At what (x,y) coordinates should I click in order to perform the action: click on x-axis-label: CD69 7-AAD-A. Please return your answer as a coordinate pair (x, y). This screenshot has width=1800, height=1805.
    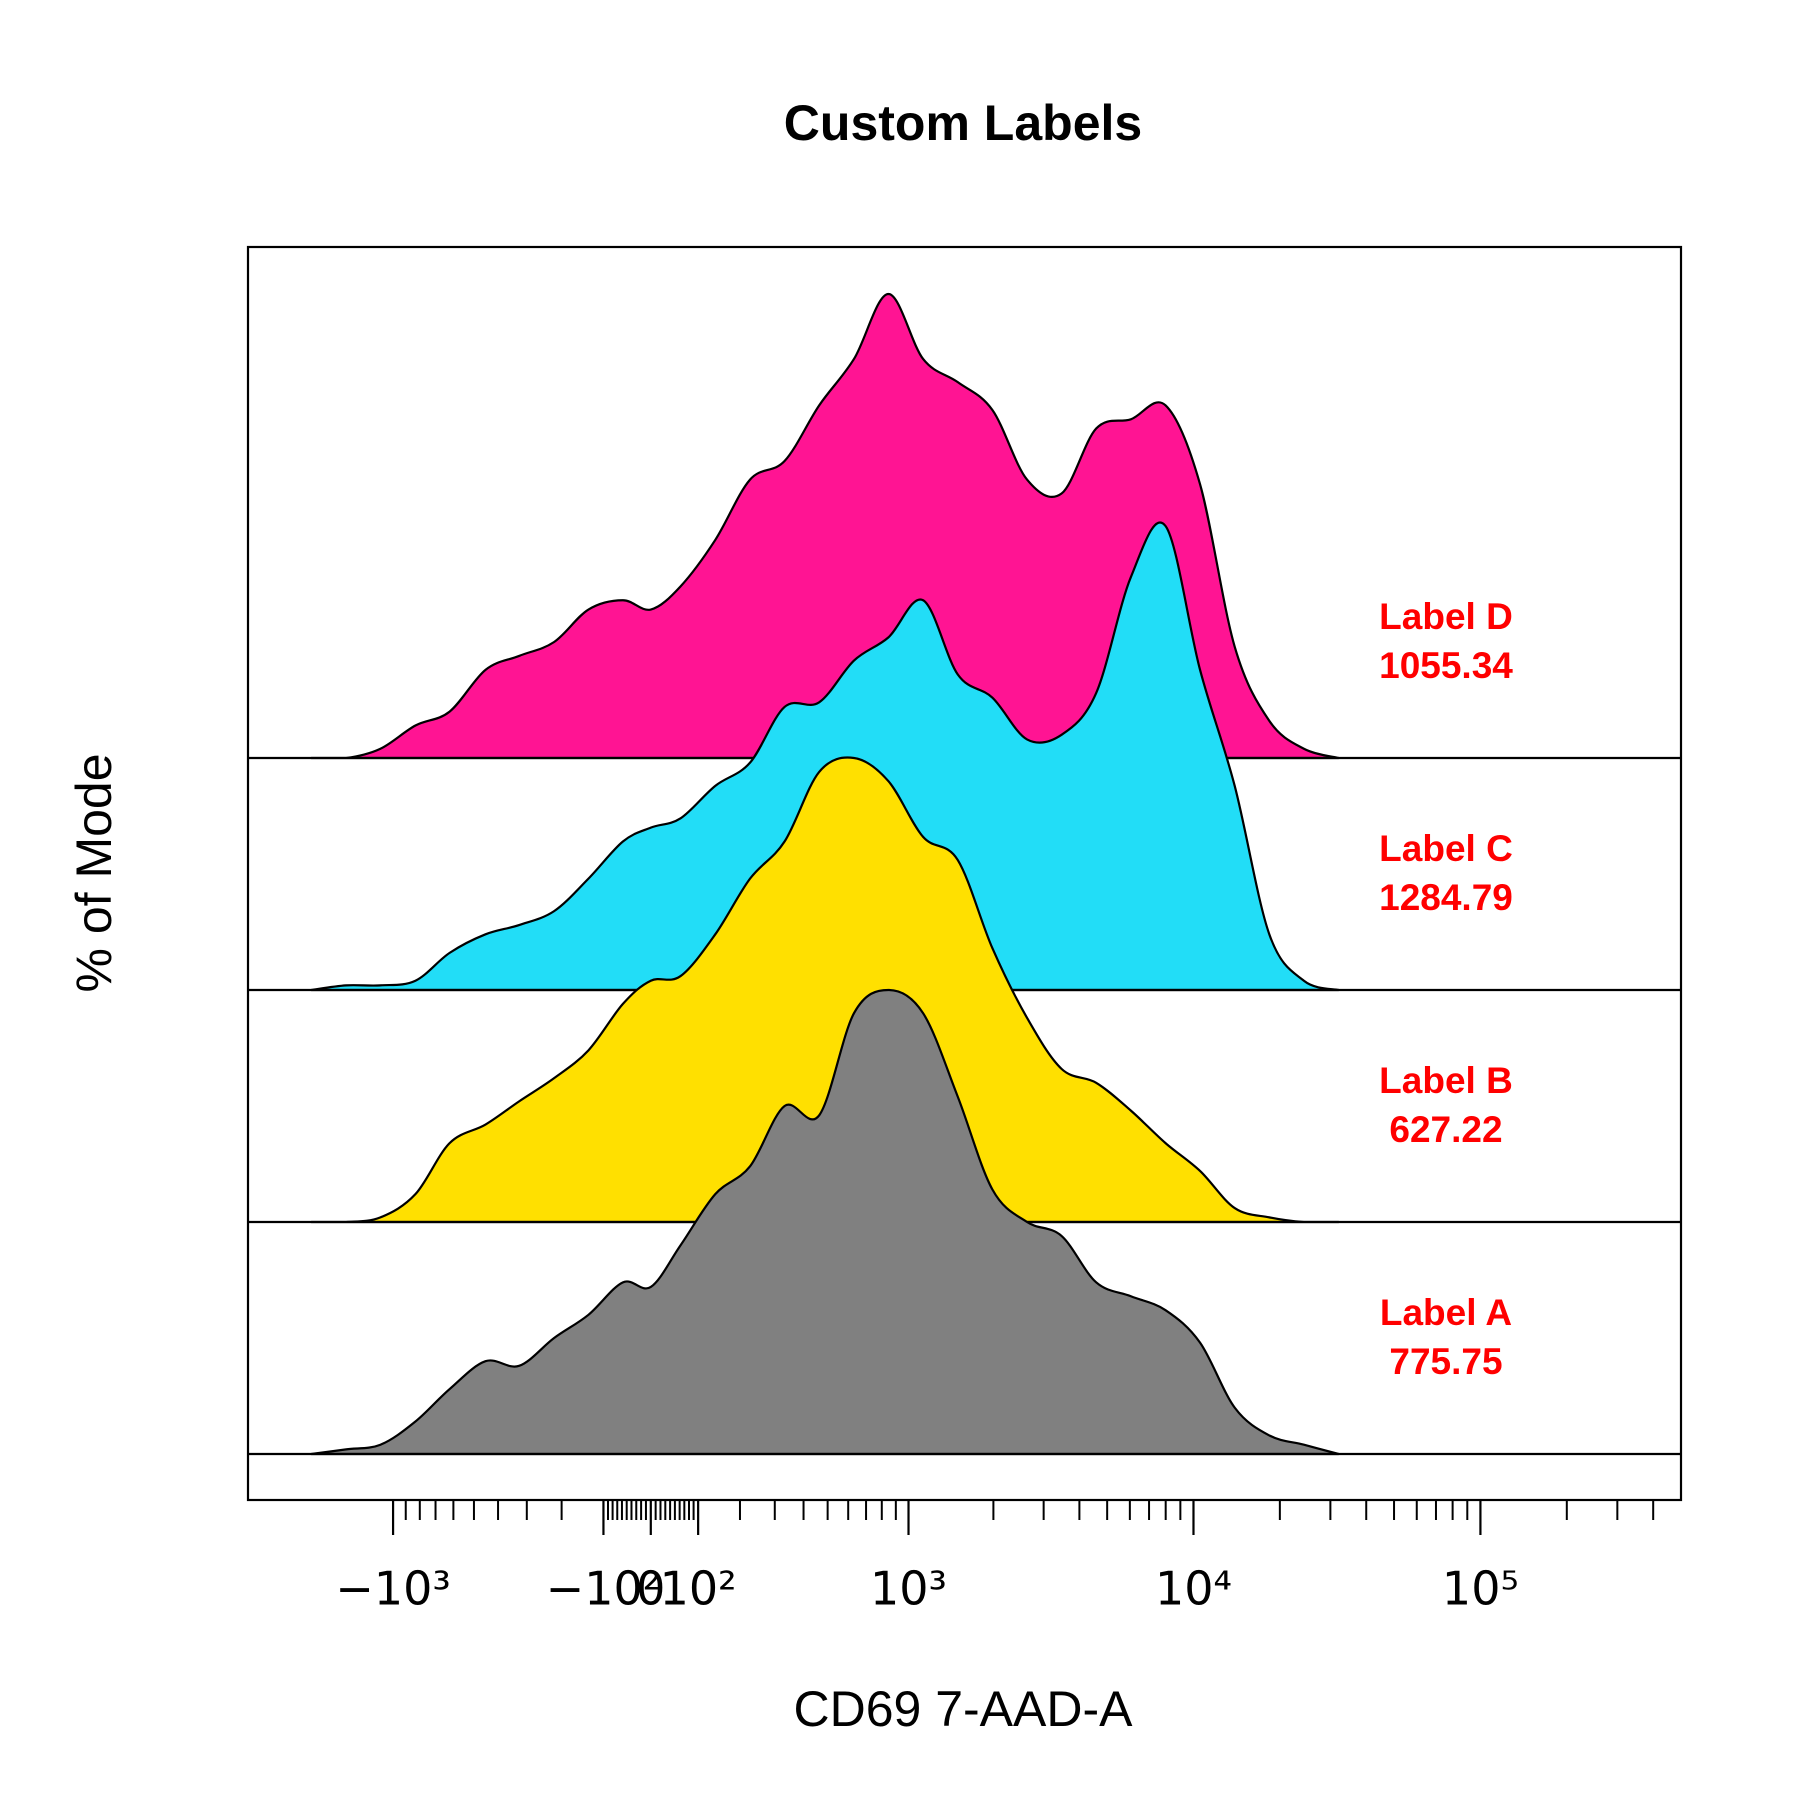
    Looking at the image, I should click on (964, 1709).